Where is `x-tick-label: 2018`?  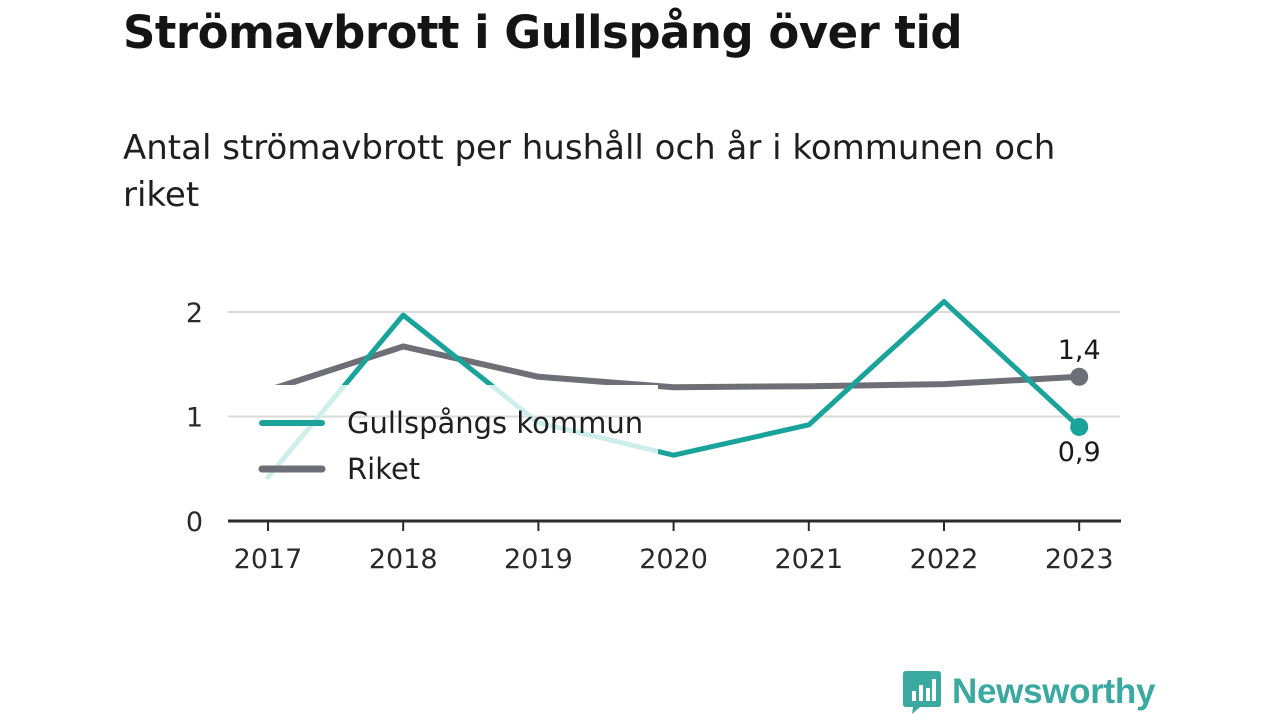 x-tick-label: 2018 is located at coordinates (403, 559).